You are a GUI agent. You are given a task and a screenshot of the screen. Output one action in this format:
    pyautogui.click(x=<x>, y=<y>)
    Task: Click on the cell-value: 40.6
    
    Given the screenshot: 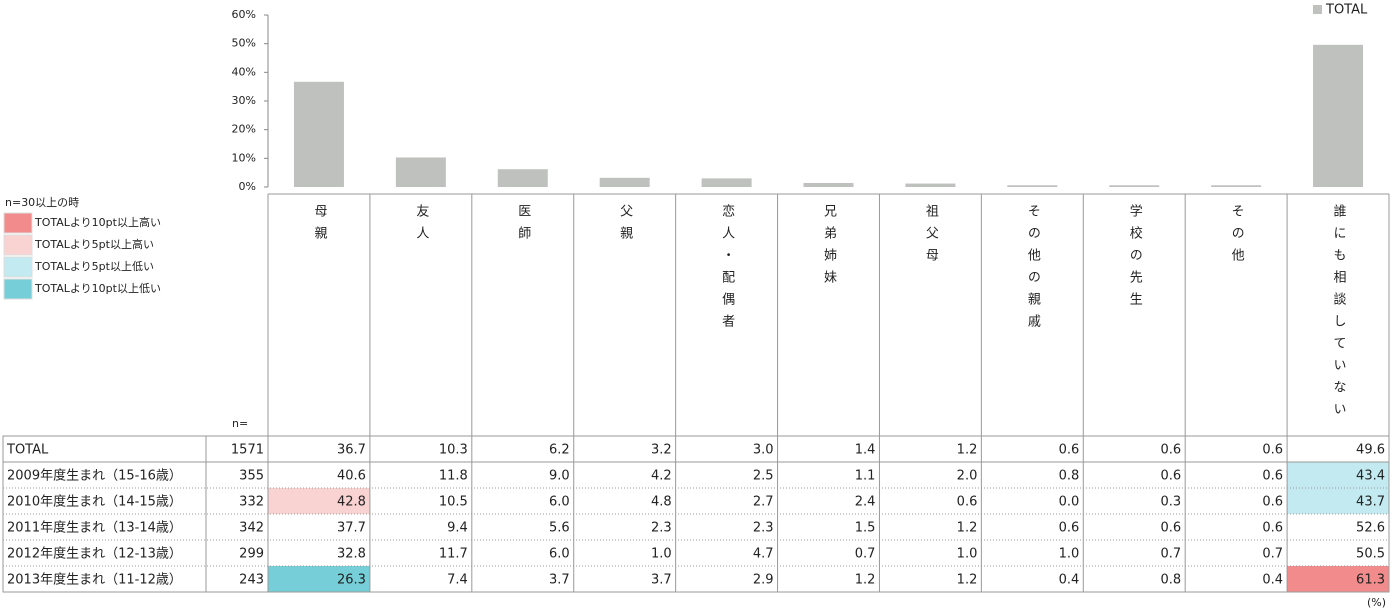 What is the action you would take?
    pyautogui.click(x=351, y=476)
    